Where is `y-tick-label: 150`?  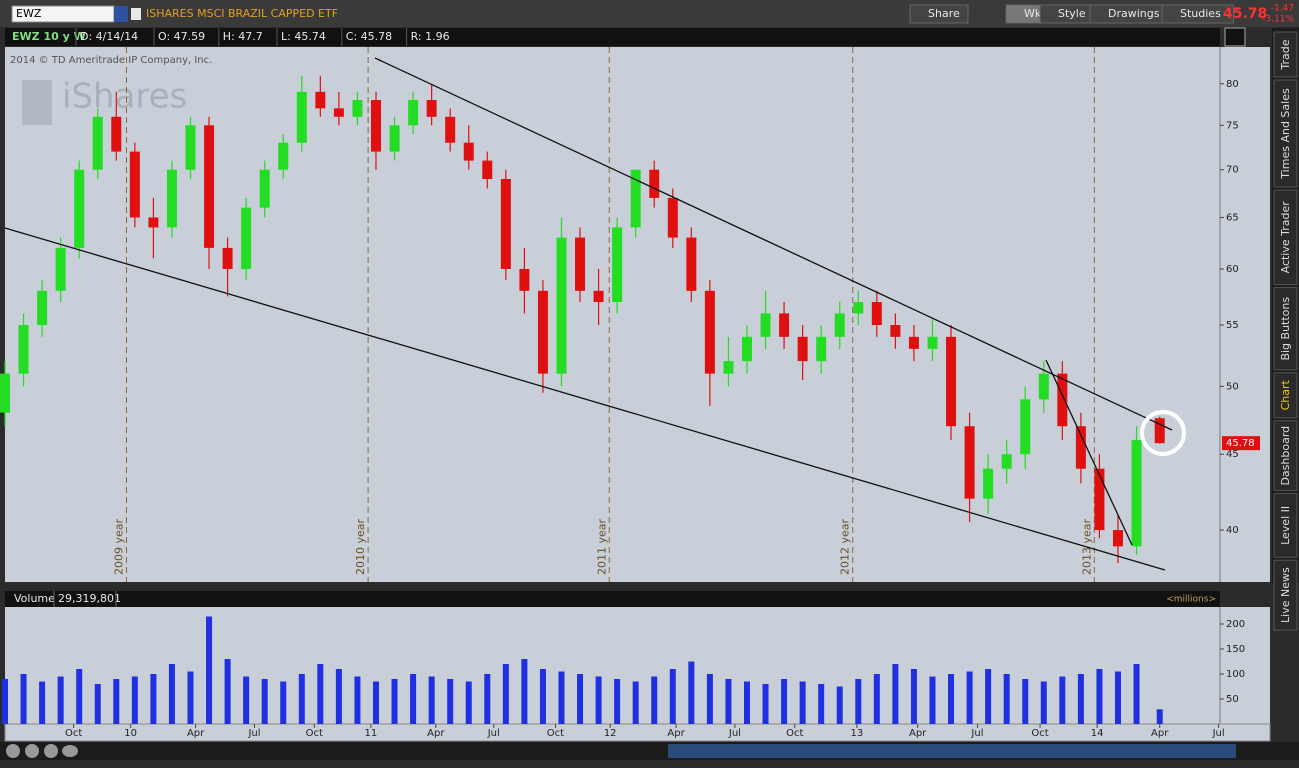
y-tick-label: 150 is located at coordinates (1235, 649).